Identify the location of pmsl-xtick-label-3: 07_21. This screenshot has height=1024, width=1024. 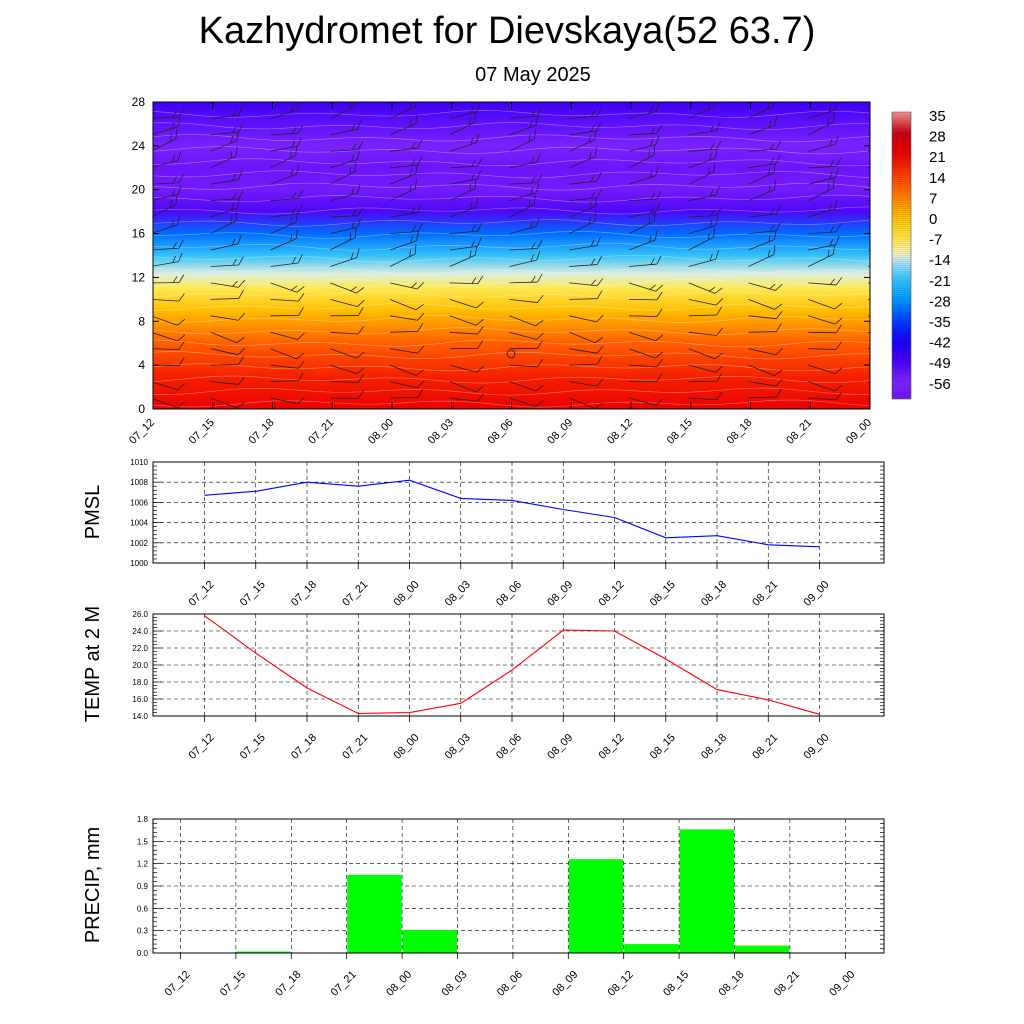
(355, 594).